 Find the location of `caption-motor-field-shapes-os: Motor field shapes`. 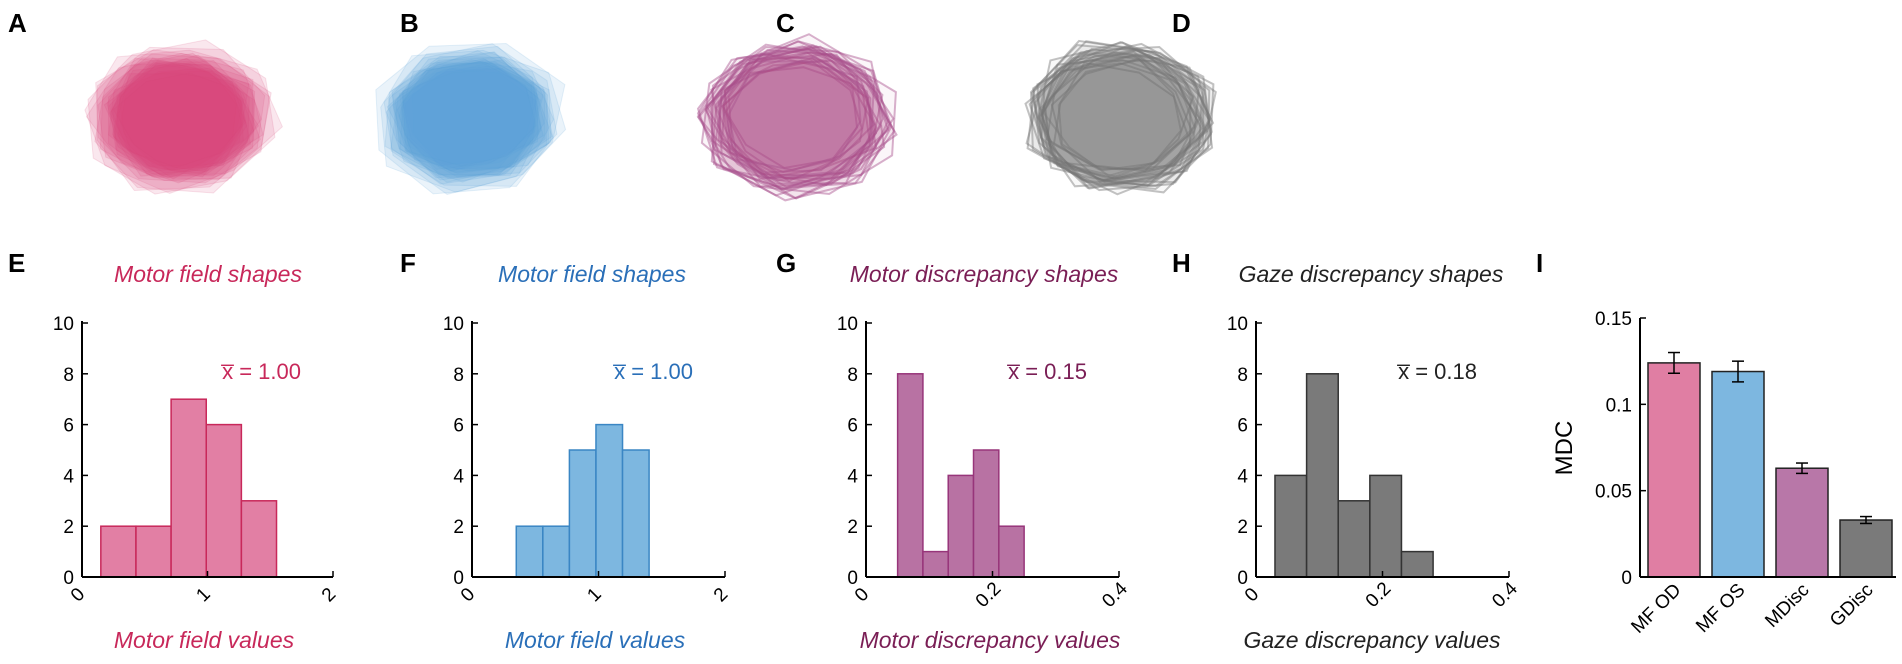

caption-motor-field-shapes-os: Motor field shapes is located at coordinates (592, 274).